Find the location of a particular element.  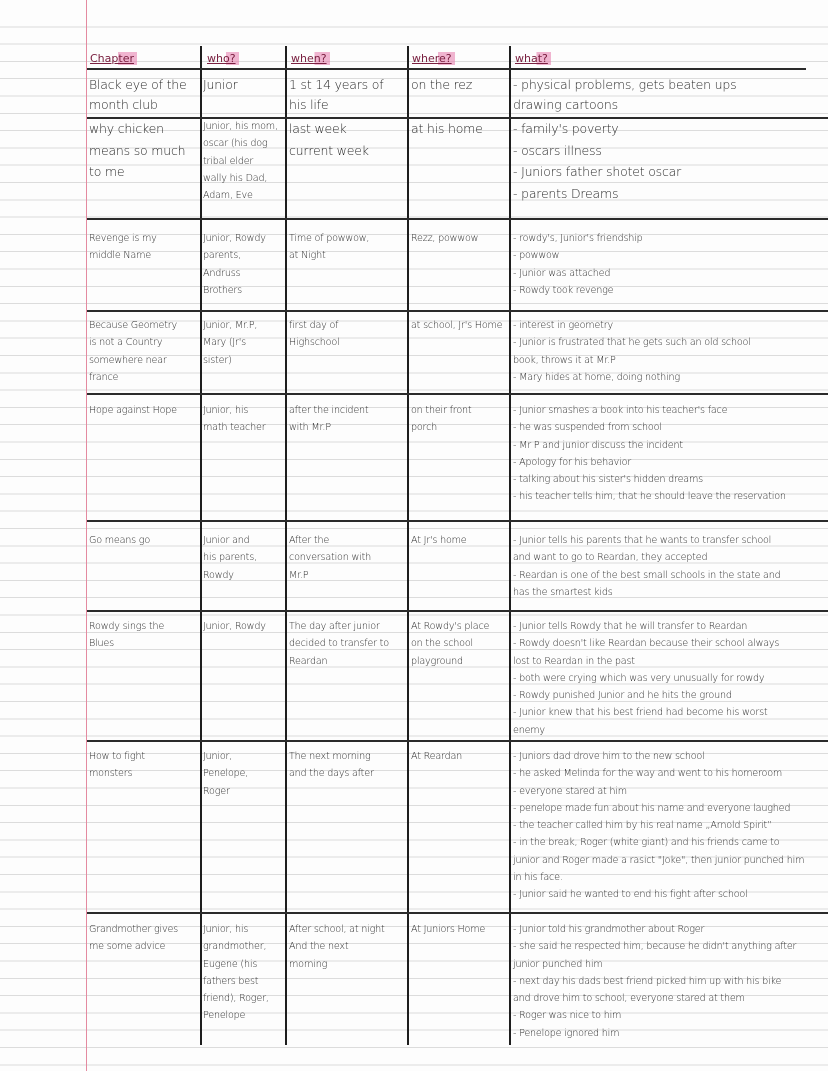

chapter-line: Because Geometry is located at coordinates (133, 325).